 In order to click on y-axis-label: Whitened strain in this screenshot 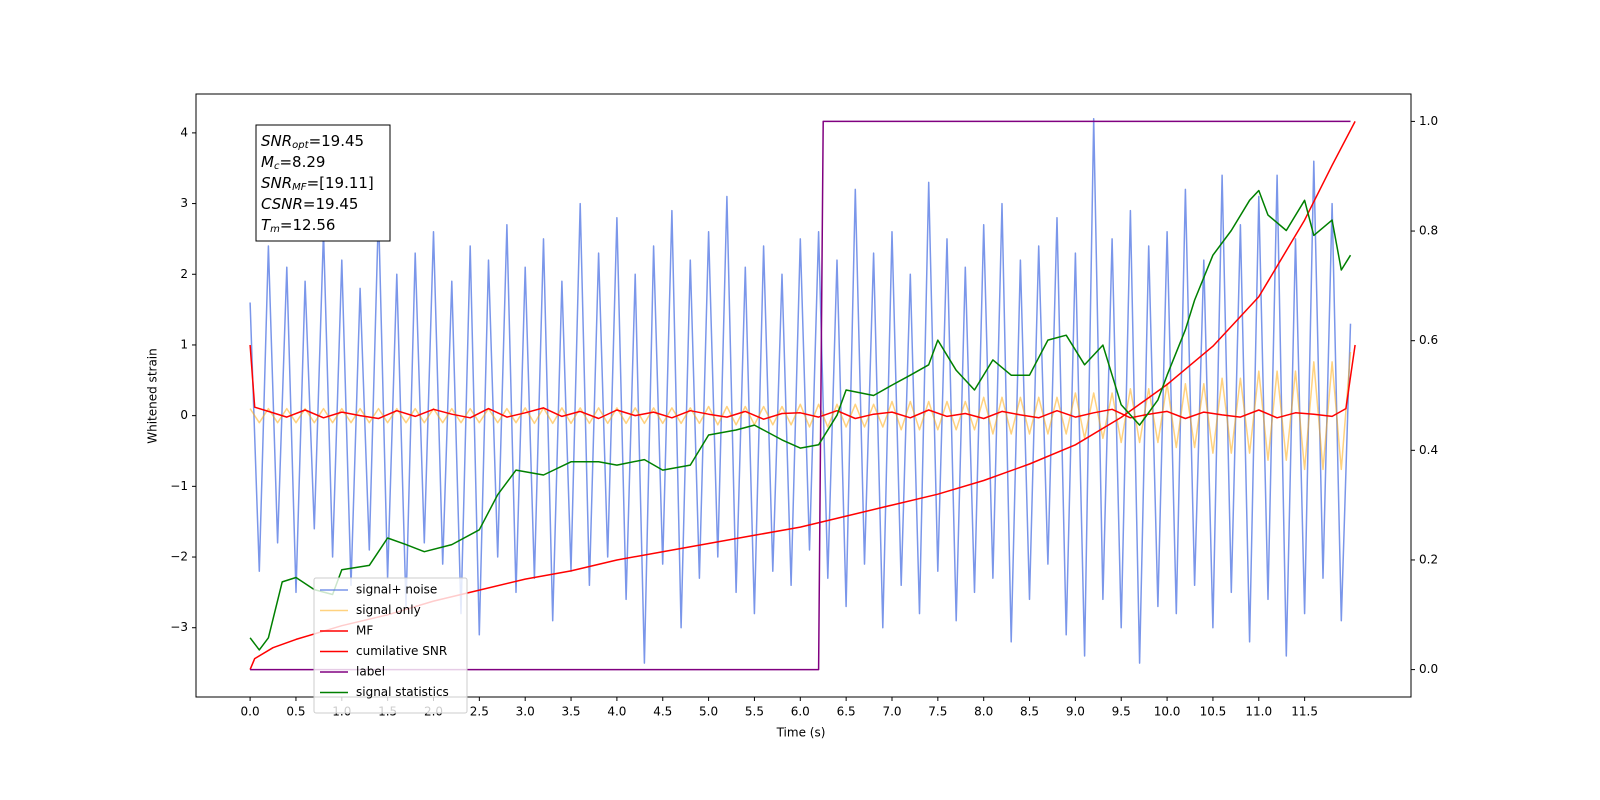, I will do `click(153, 396)`.